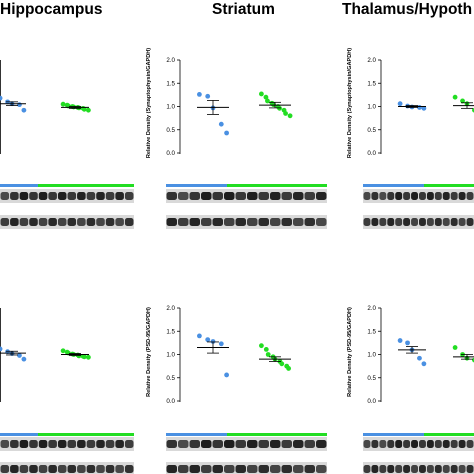  What do you see at coordinates (51, 9) in the screenshot?
I see `panel-title-hippocampus: Hippocampus` at bounding box center [51, 9].